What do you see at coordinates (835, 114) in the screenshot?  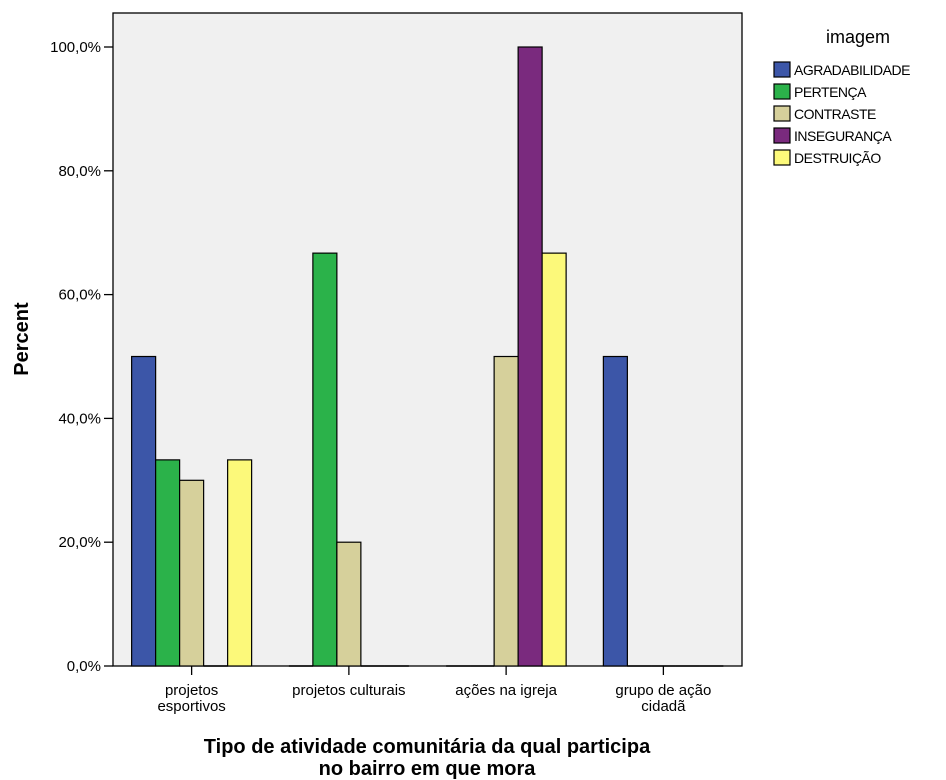 I see `legend-label: CONTRASTE` at bounding box center [835, 114].